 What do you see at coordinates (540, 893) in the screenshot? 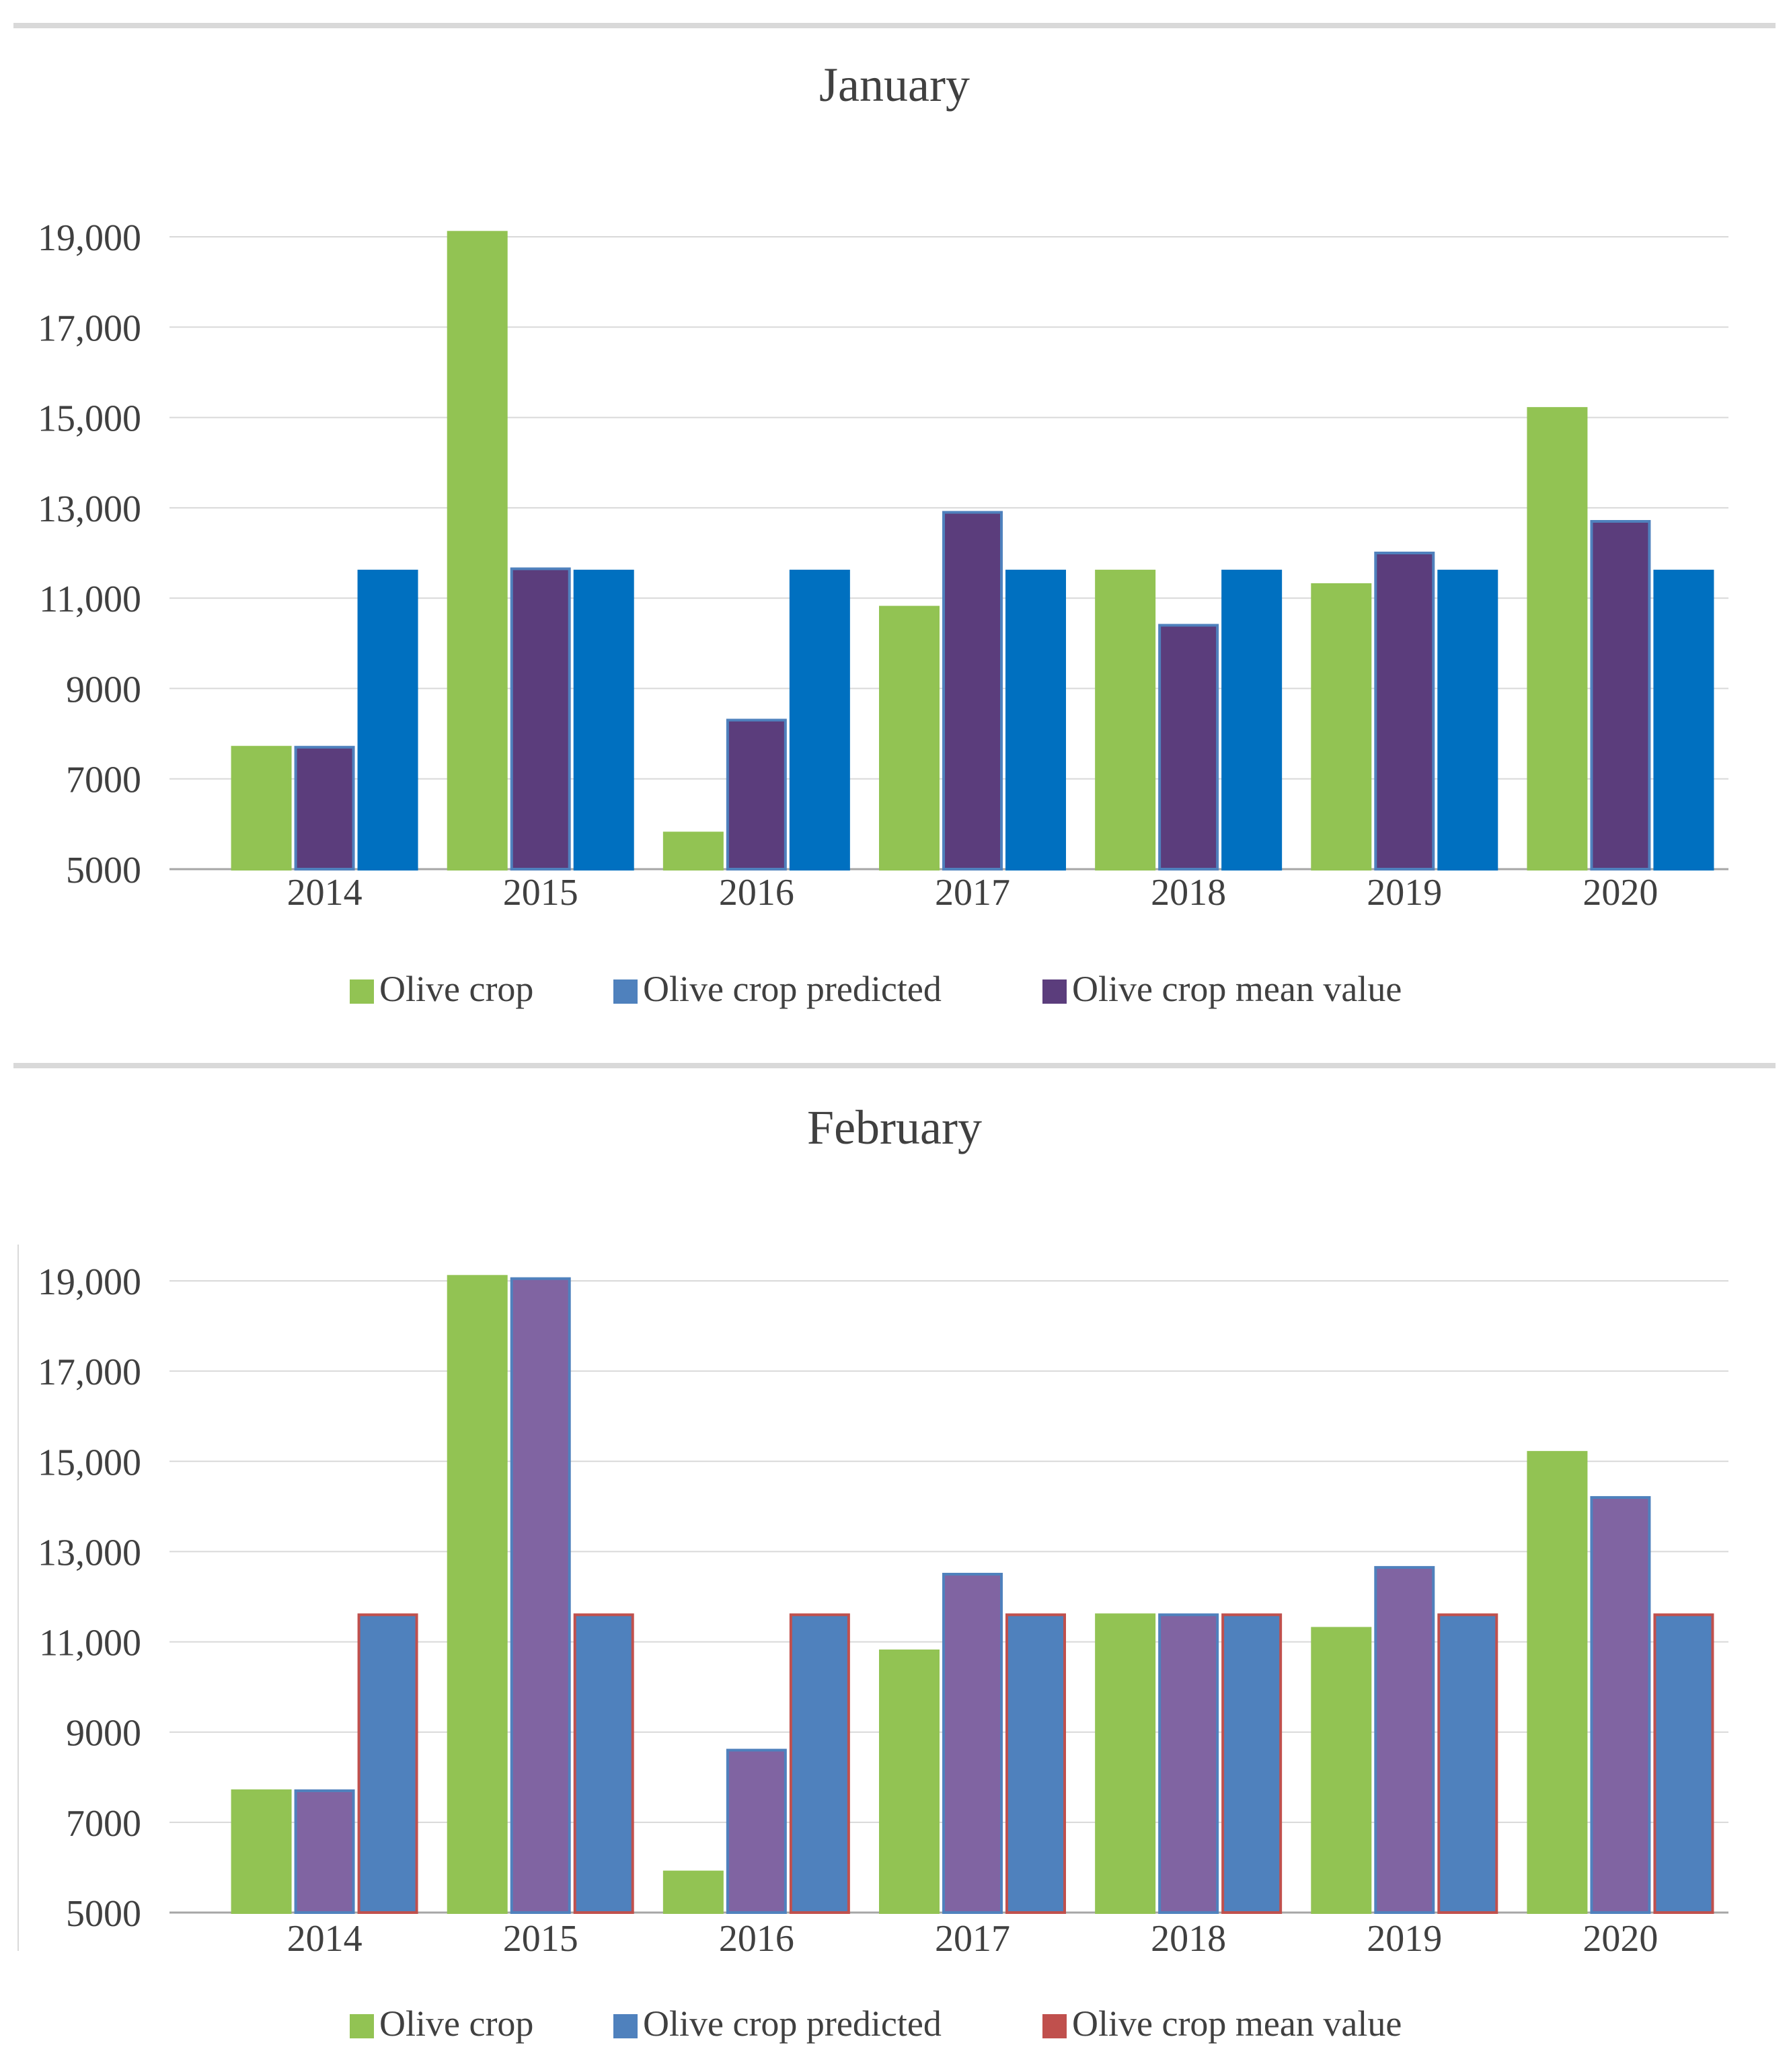
I see `january-xtick-label: 2015` at bounding box center [540, 893].